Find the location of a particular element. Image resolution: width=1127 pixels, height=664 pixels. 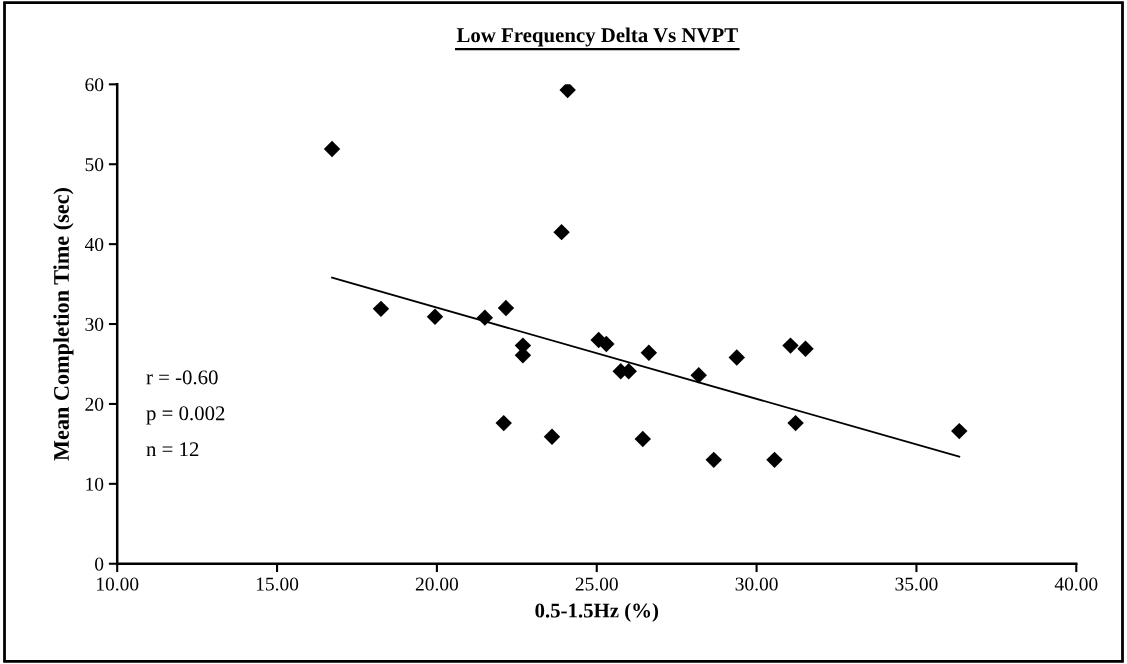

x-tick-label: 40.00 is located at coordinates (1076, 584).